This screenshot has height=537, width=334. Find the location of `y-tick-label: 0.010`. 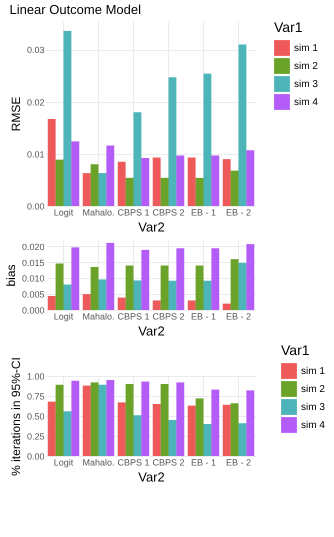

y-tick-label: 0.010 is located at coordinates (33, 279).